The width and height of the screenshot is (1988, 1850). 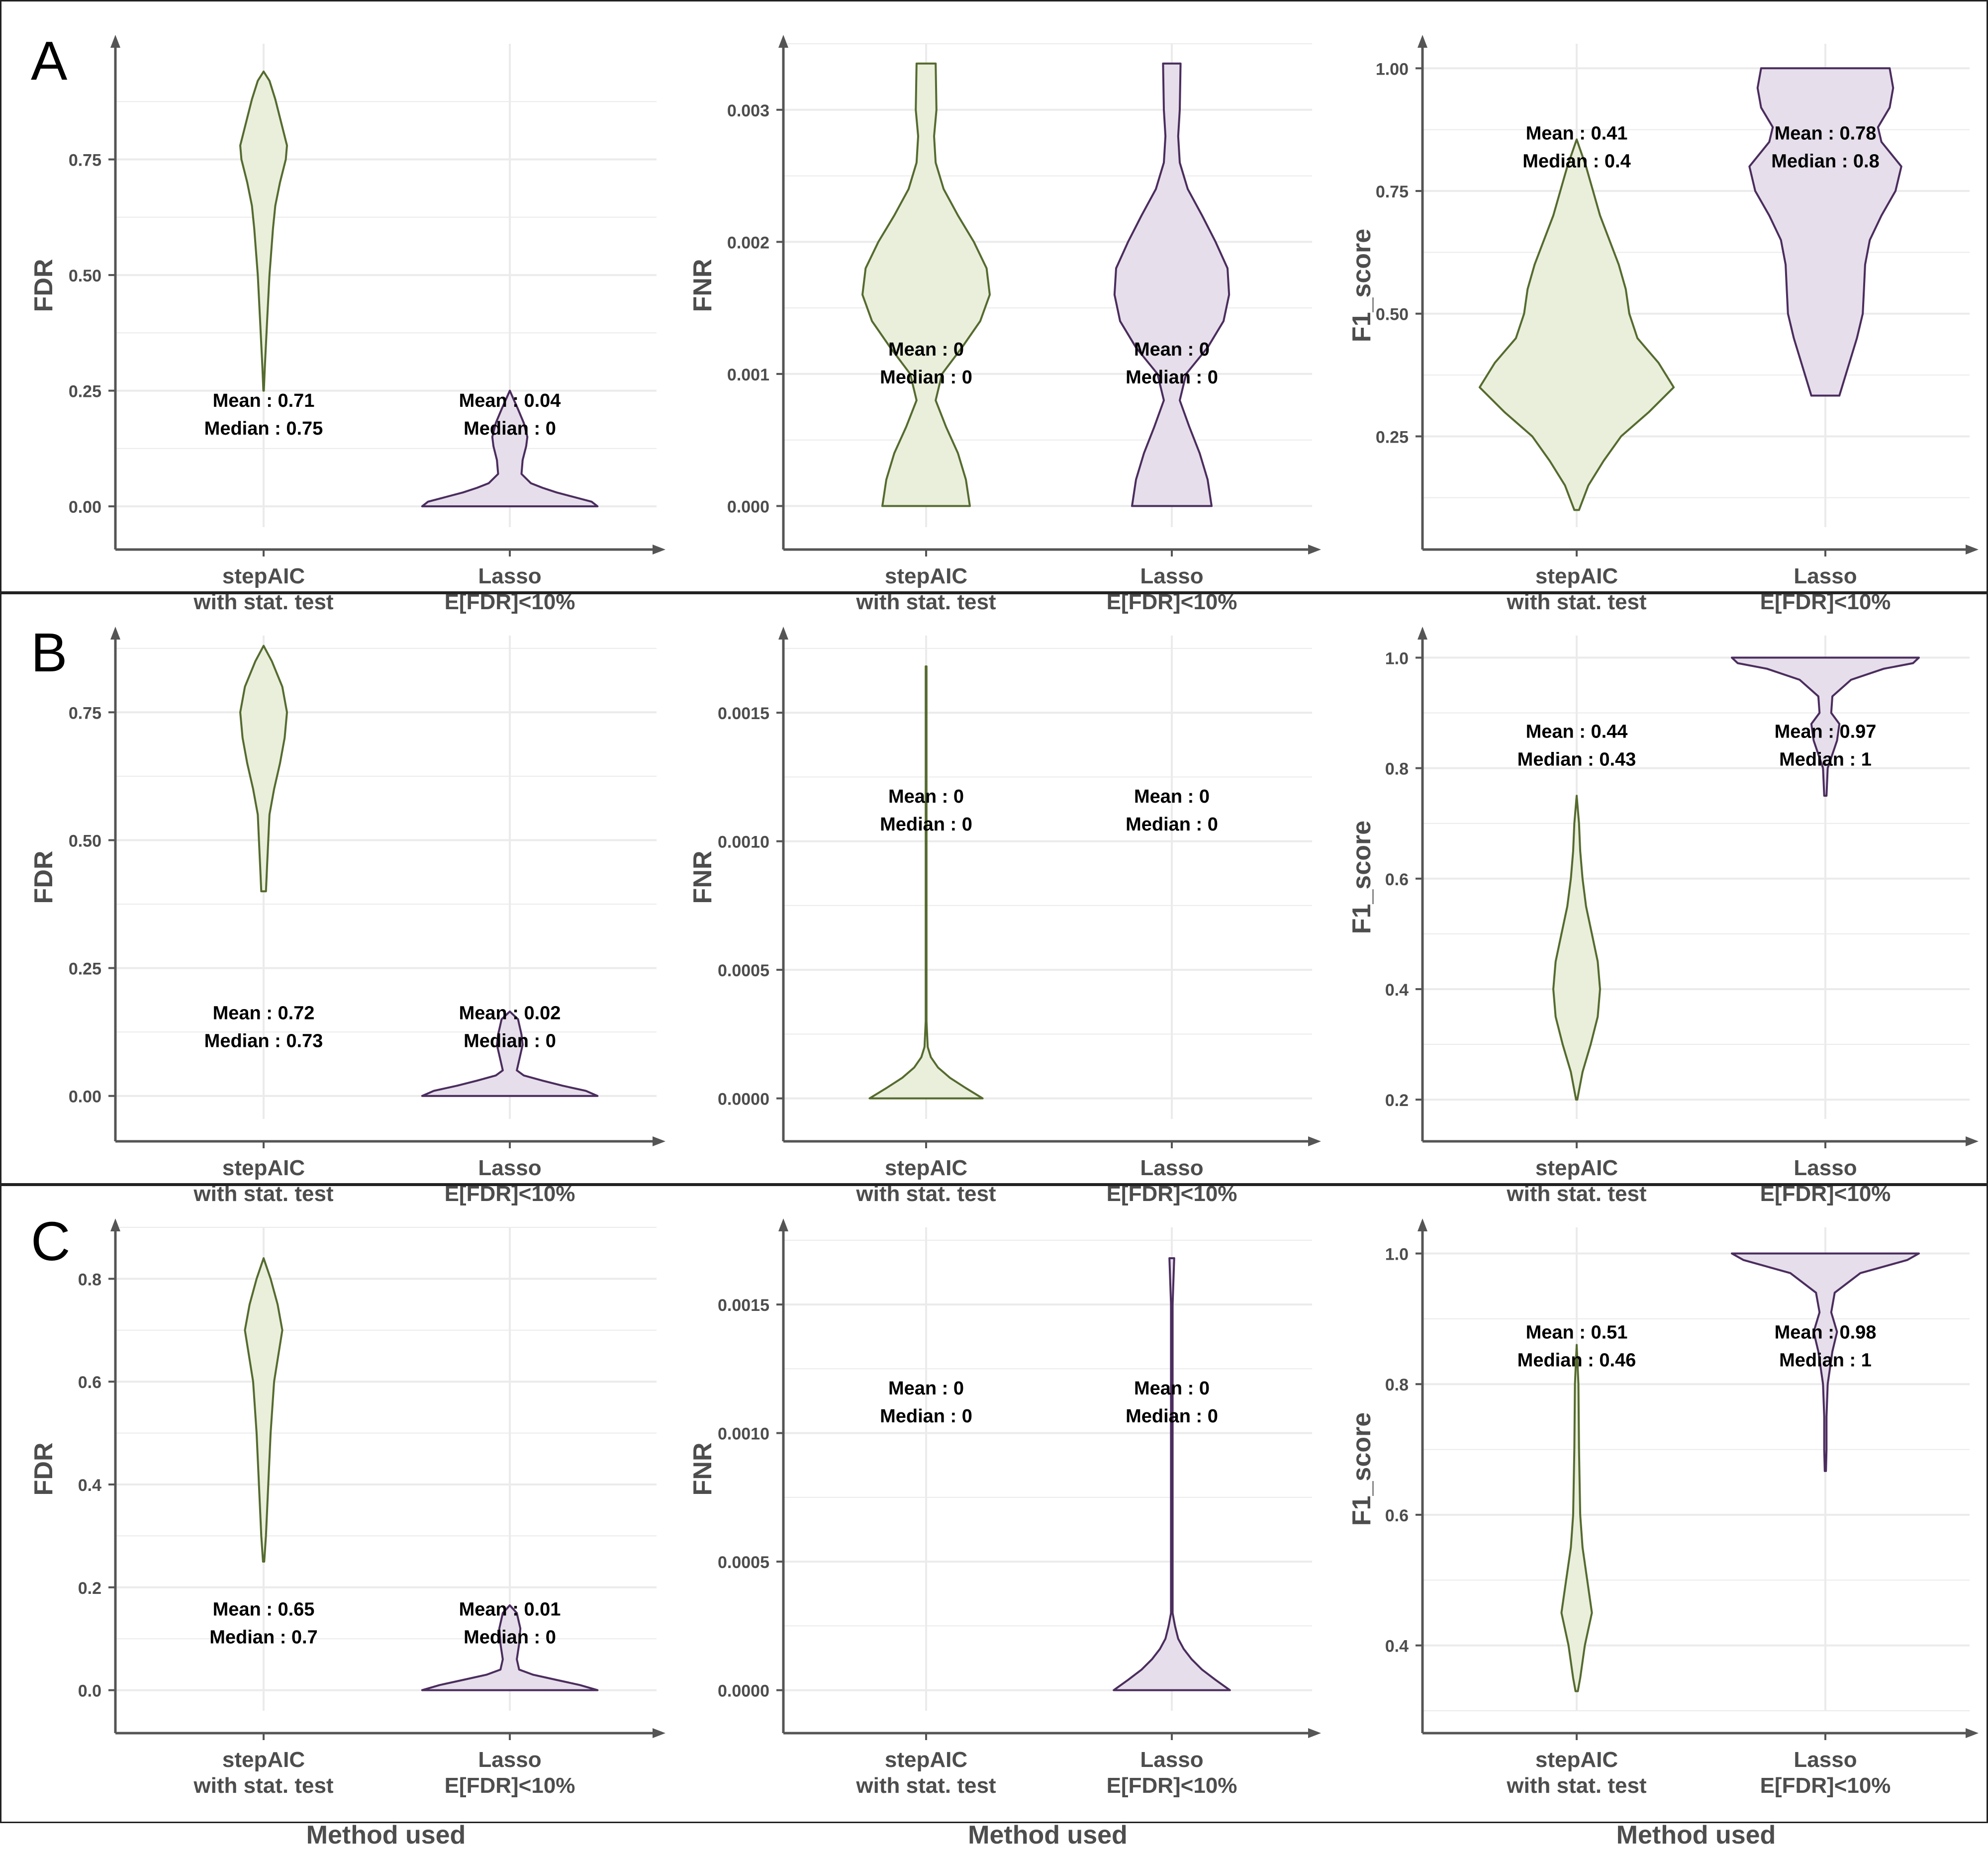 I want to click on mean-label: Mean : 0.98, so click(x=1826, y=1332).